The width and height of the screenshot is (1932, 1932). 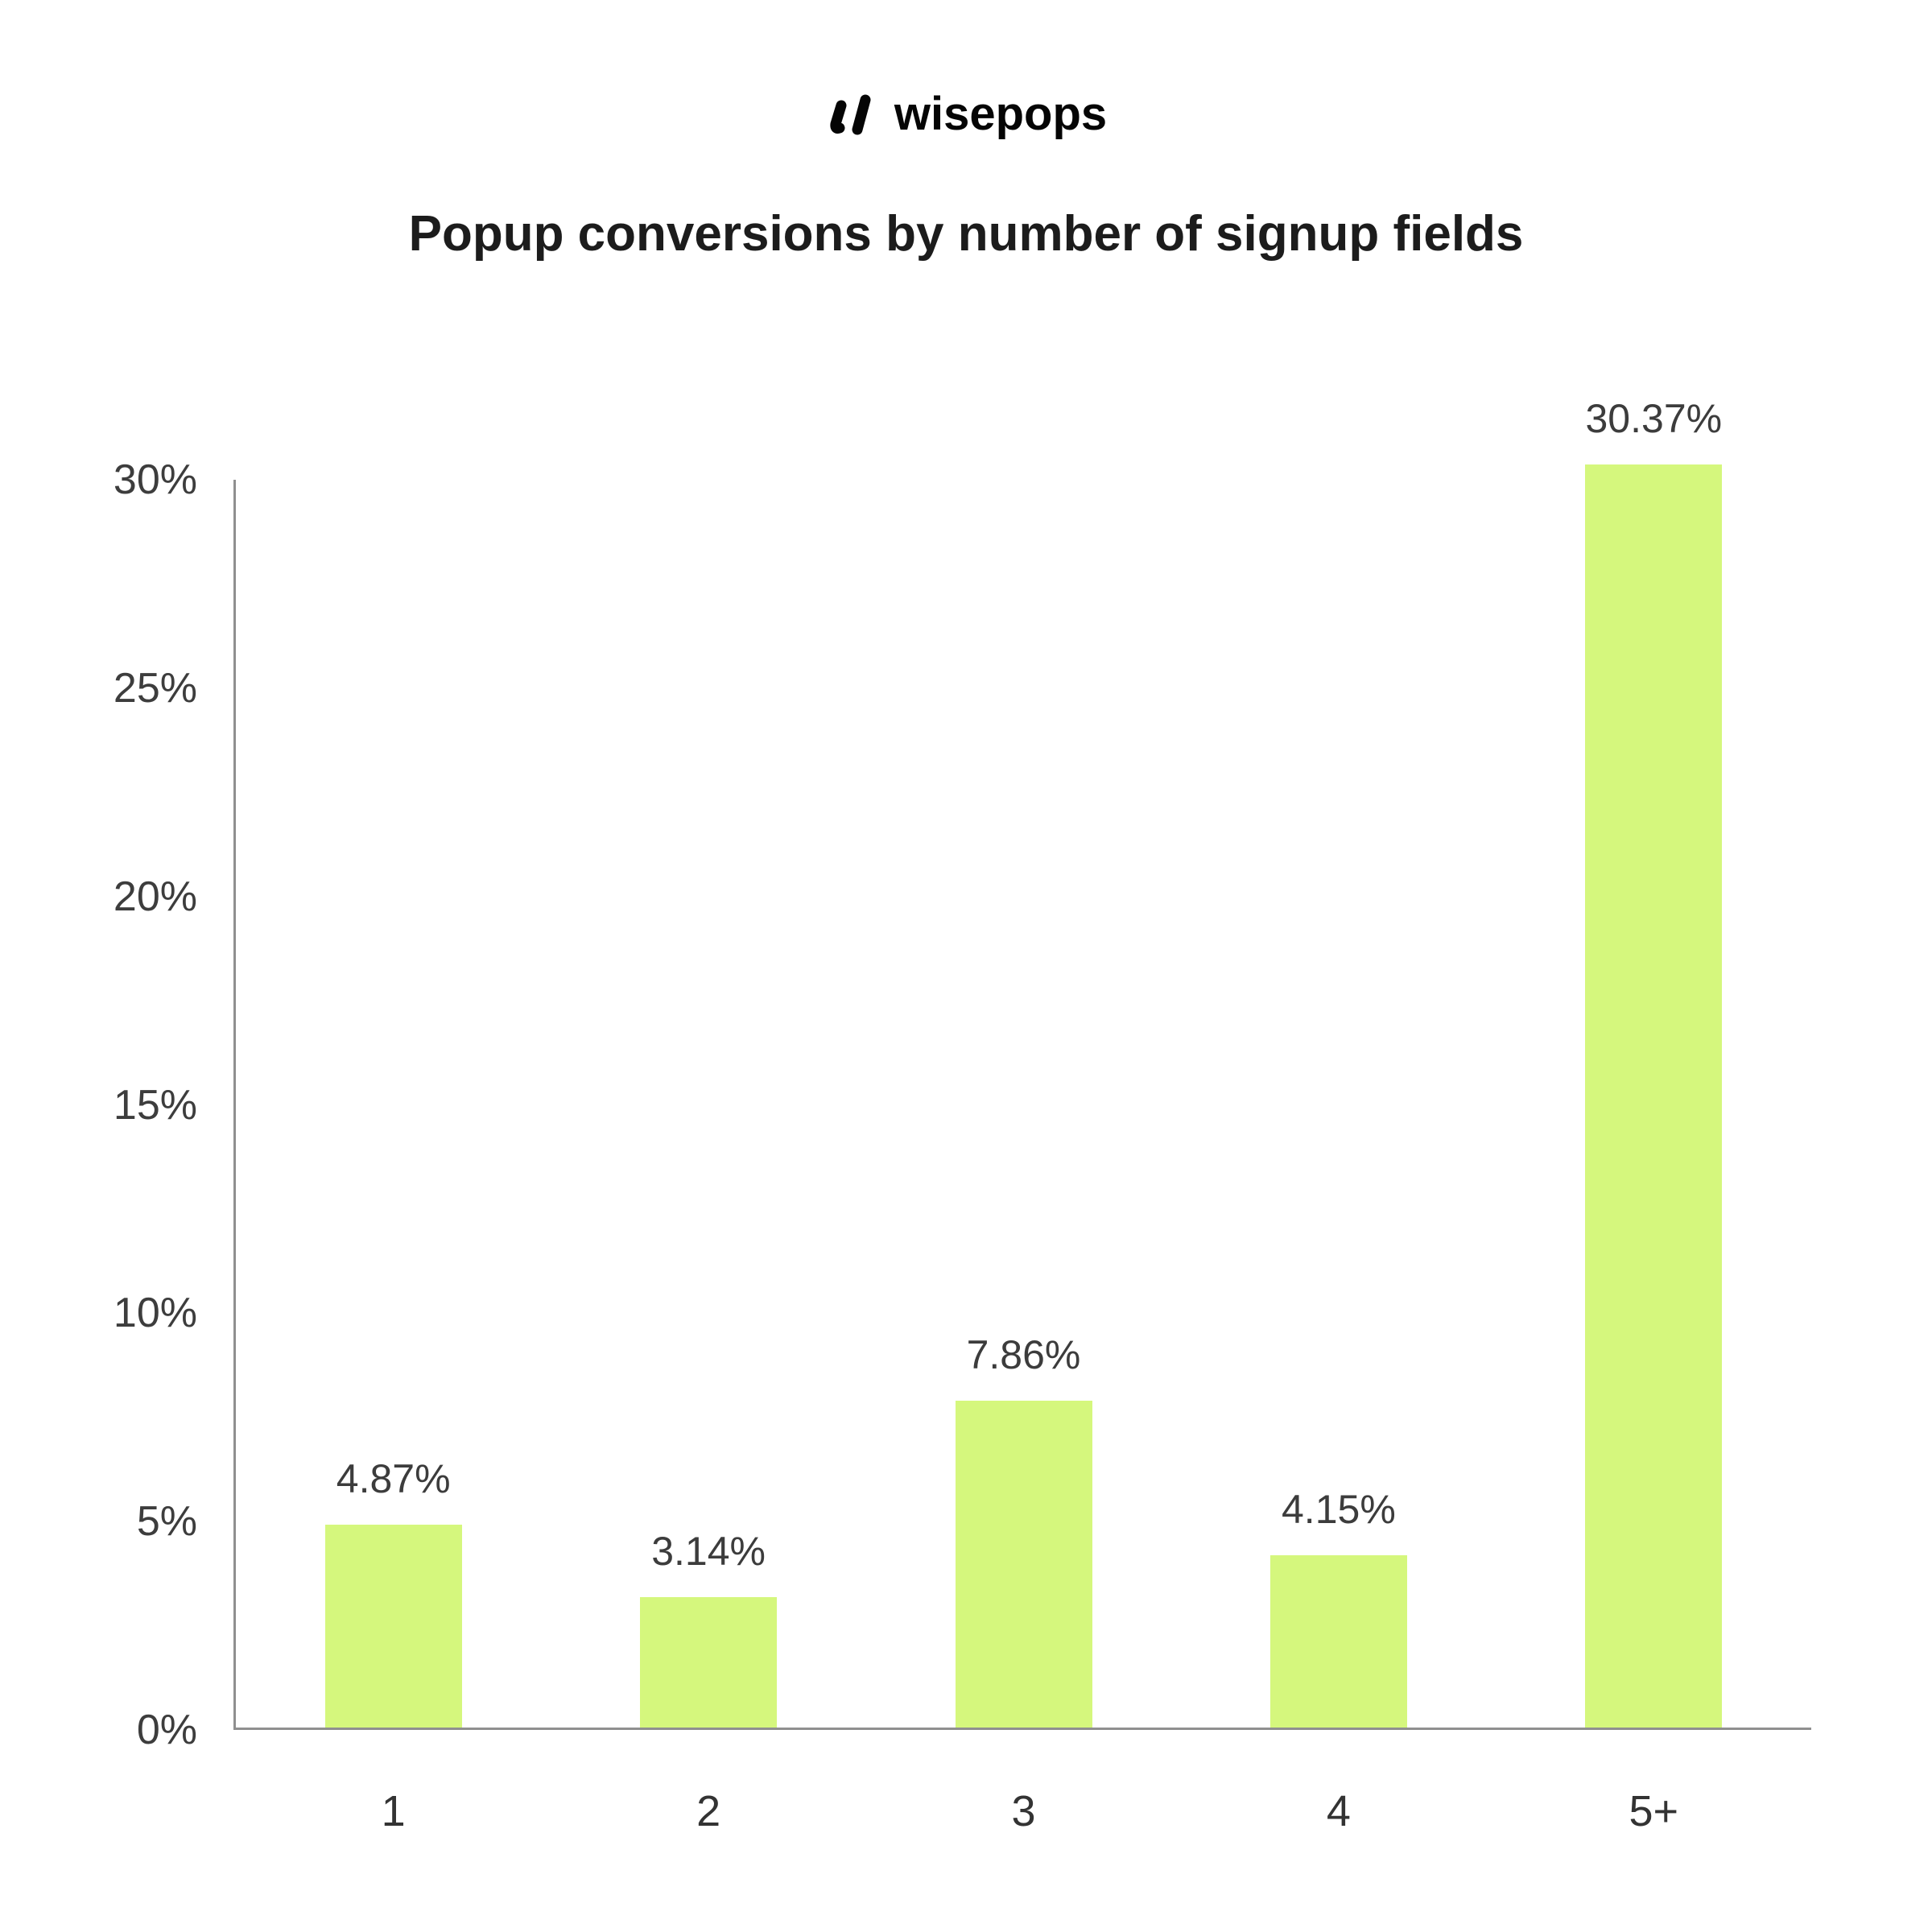 What do you see at coordinates (166, 1522) in the screenshot?
I see `y-tick-label: 5%` at bounding box center [166, 1522].